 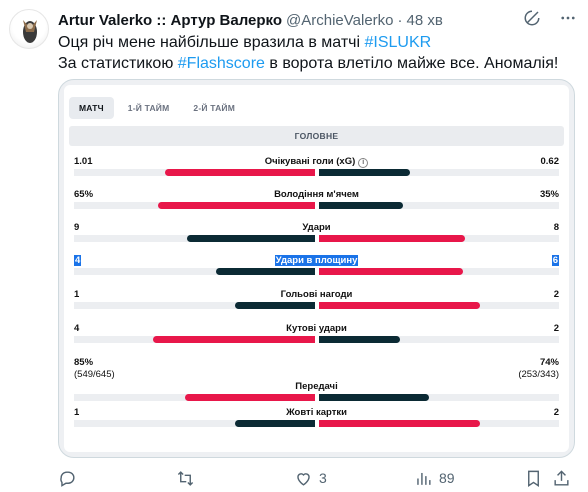 What do you see at coordinates (556, 412) in the screenshot?
I see `stat-away-value: 2` at bounding box center [556, 412].